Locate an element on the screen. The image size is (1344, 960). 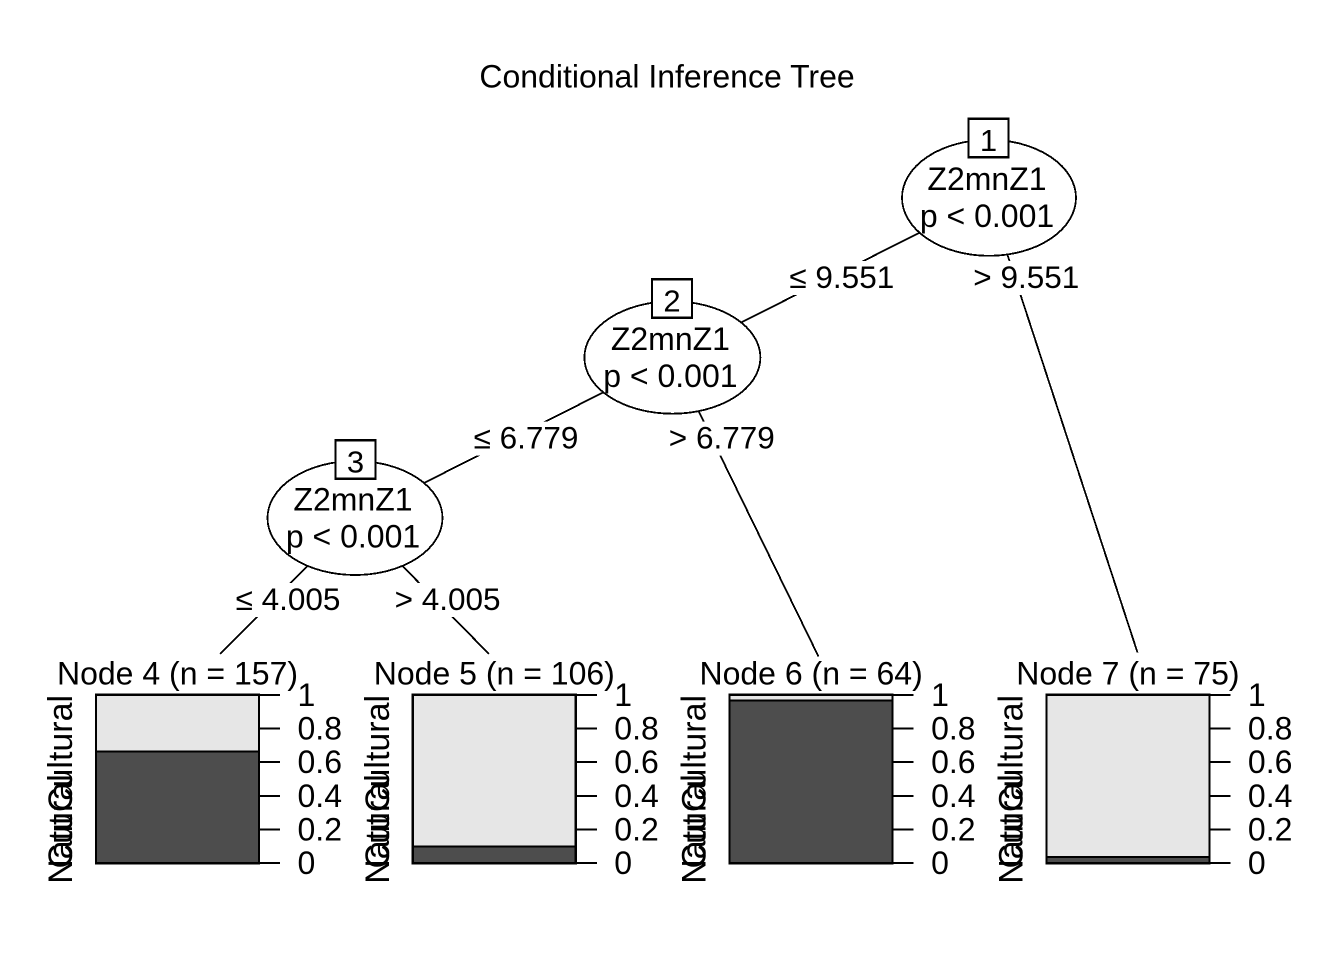
svg-text: Node 4 (n = 157) is located at coordinates (177, 674).